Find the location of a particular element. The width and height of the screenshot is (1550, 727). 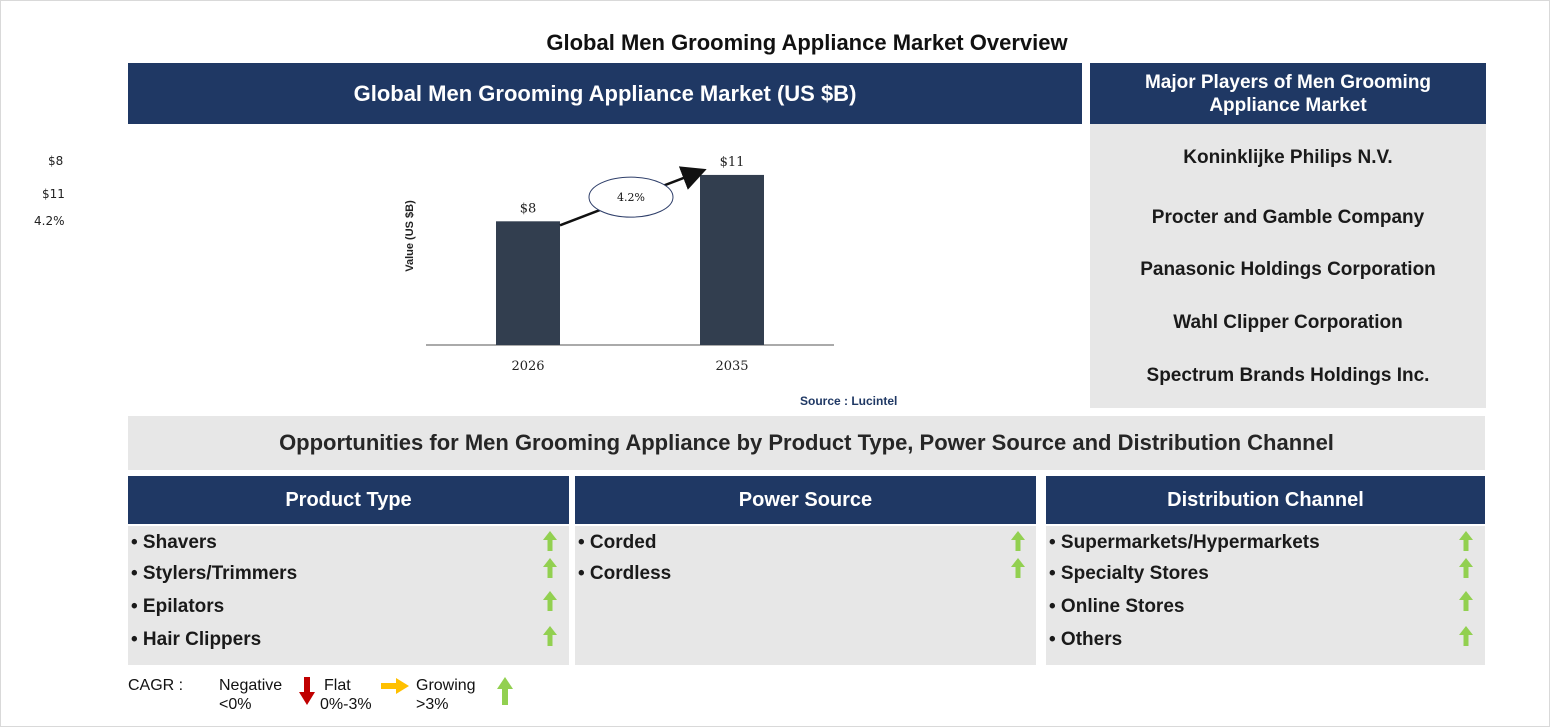

flat-arrow-icon is located at coordinates (395, 686).